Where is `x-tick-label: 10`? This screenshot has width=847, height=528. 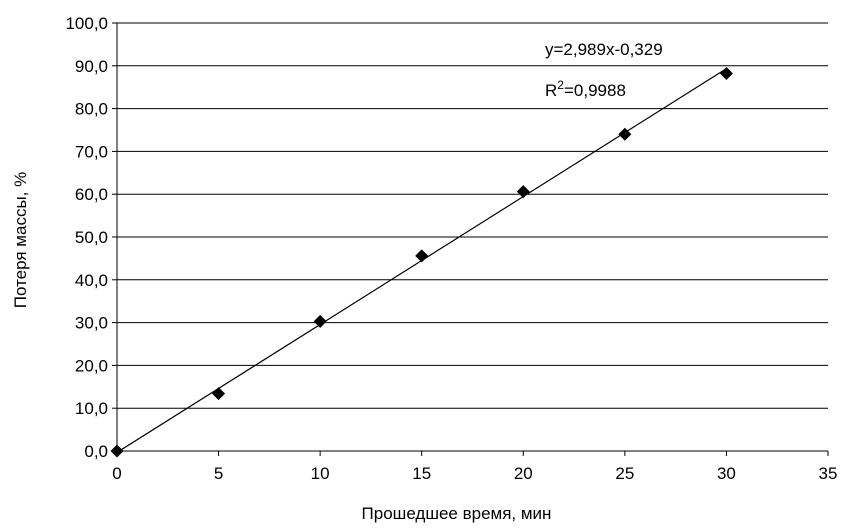
x-tick-label: 10 is located at coordinates (320, 473).